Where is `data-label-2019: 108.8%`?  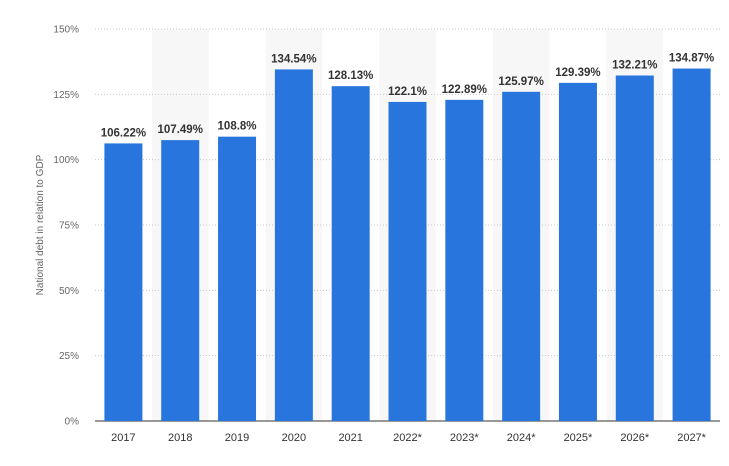 data-label-2019: 108.8% is located at coordinates (237, 127).